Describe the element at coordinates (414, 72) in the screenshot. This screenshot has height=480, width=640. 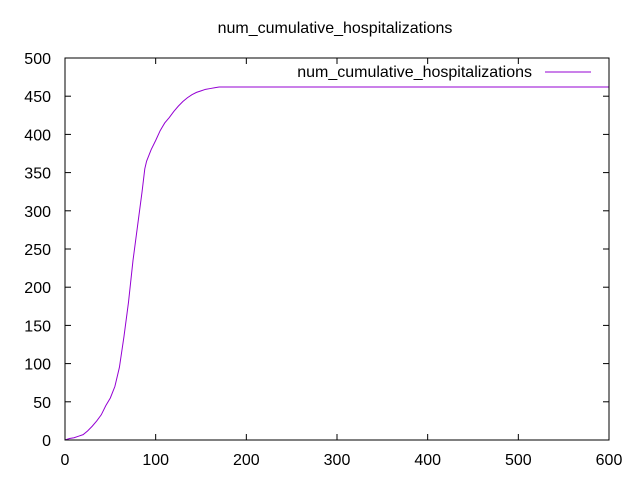
I see `legend-label: num_cumulative_hospitalizations` at that location.